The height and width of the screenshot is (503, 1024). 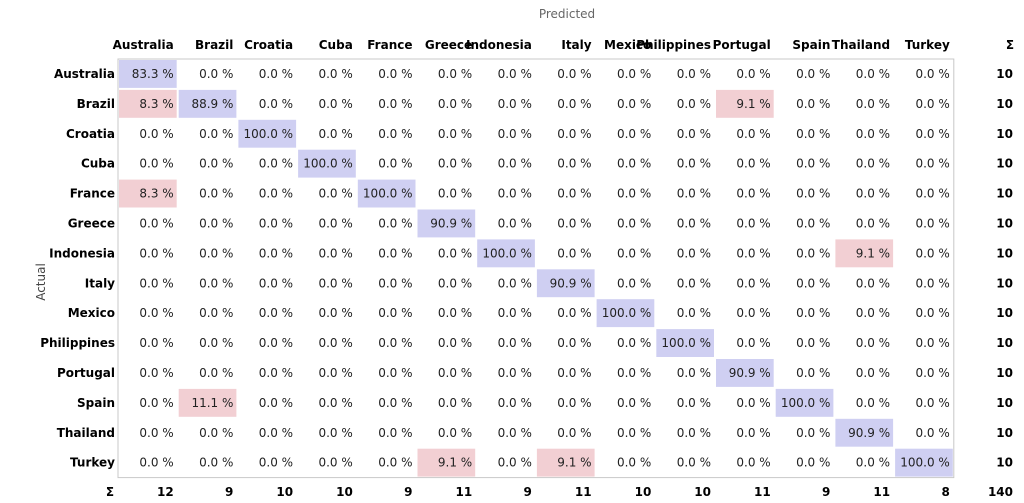 I want to click on row-header: Turkey, so click(x=92, y=463).